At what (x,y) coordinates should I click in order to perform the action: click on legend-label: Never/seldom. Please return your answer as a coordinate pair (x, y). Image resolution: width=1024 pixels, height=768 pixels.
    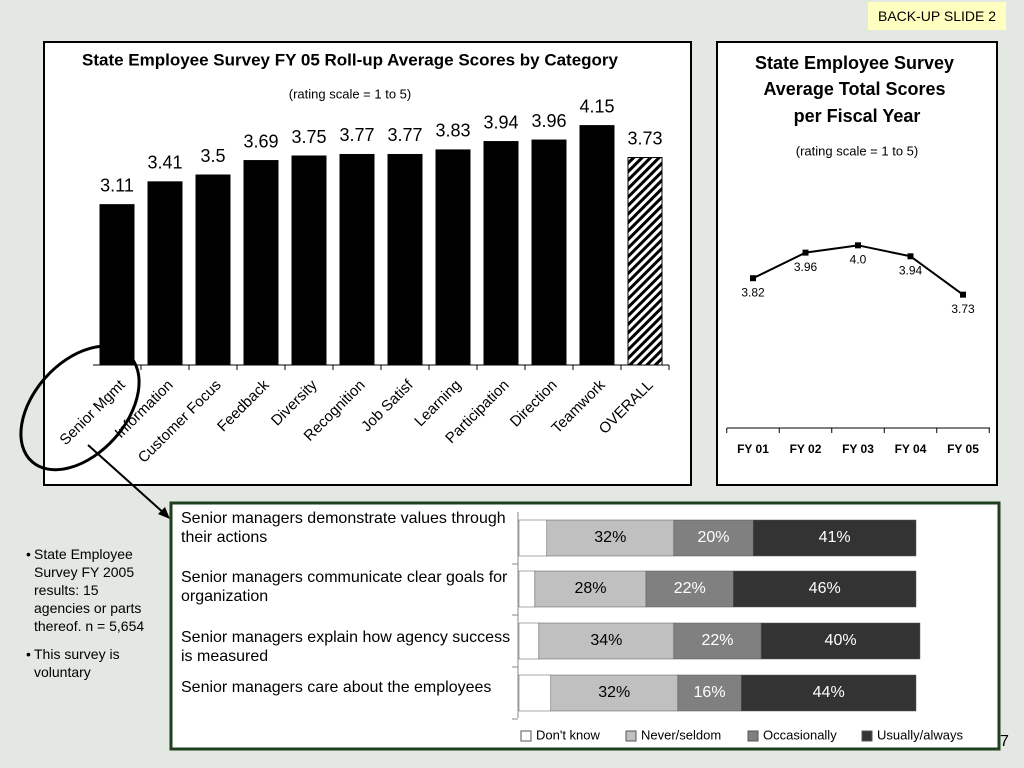
    Looking at the image, I should click on (681, 734).